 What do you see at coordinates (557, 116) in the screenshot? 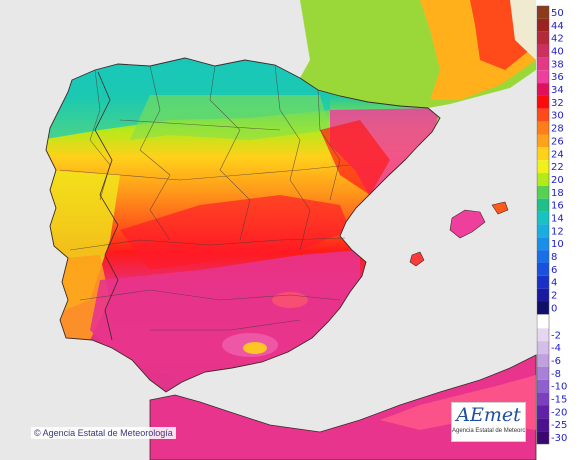
I see `legend-label: 30` at bounding box center [557, 116].